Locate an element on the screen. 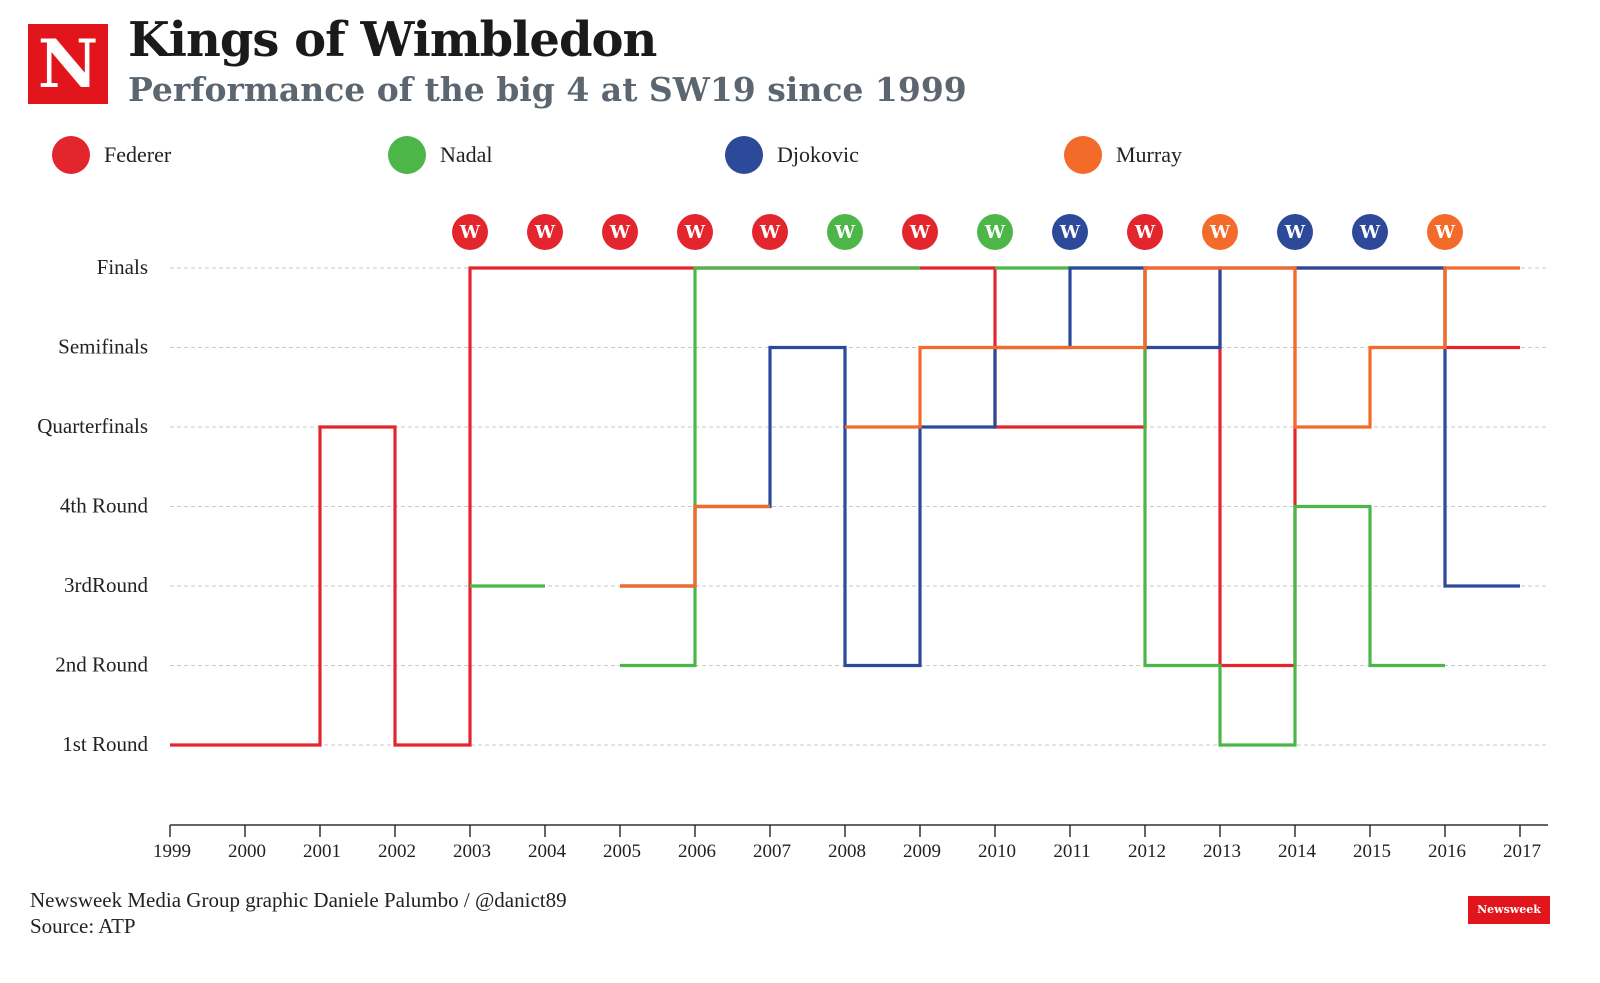 The width and height of the screenshot is (1600, 983). winner-label-2008: W is located at coordinates (845, 232).